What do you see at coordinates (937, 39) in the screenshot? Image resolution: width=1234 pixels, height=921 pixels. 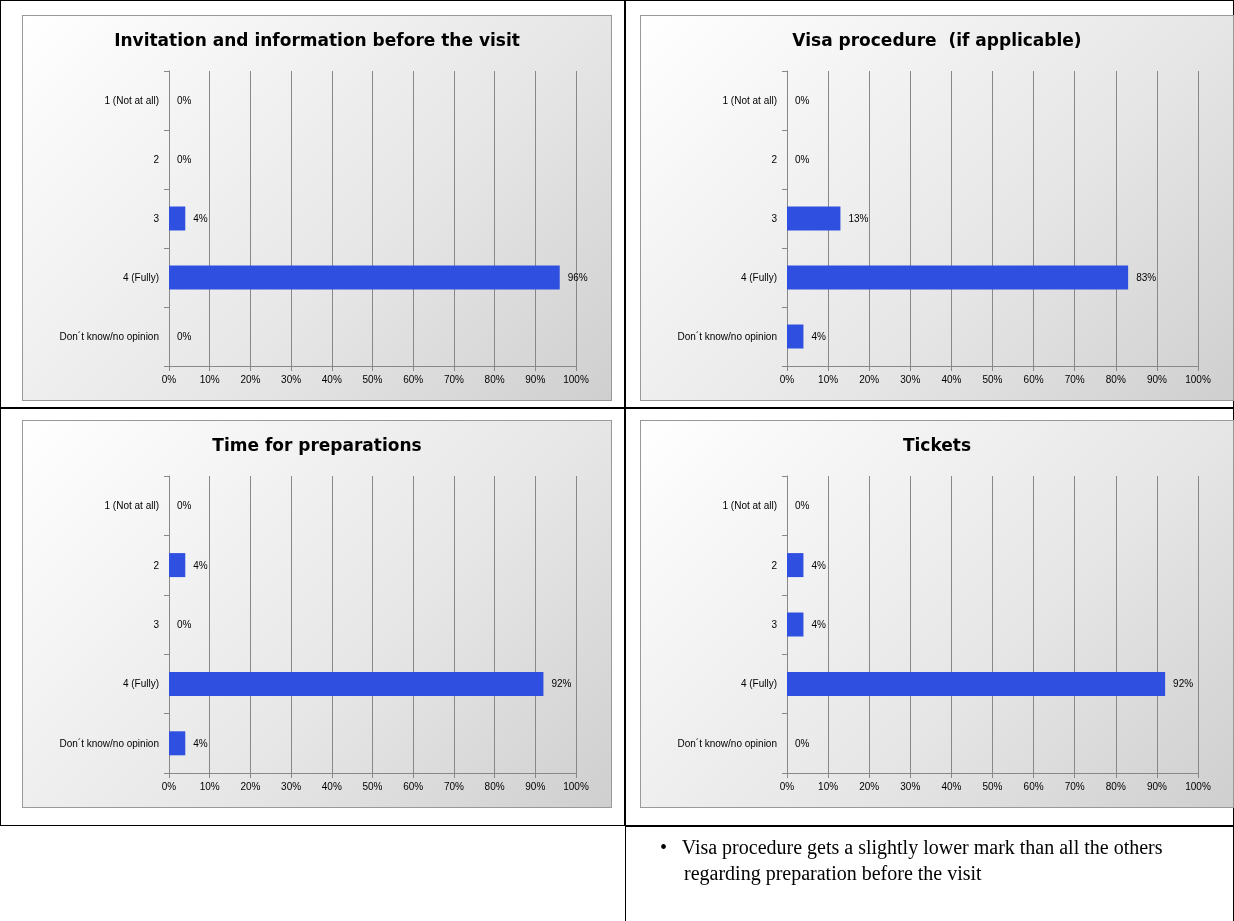 I see `chart-title: Visa procedure (if applicable)` at bounding box center [937, 39].